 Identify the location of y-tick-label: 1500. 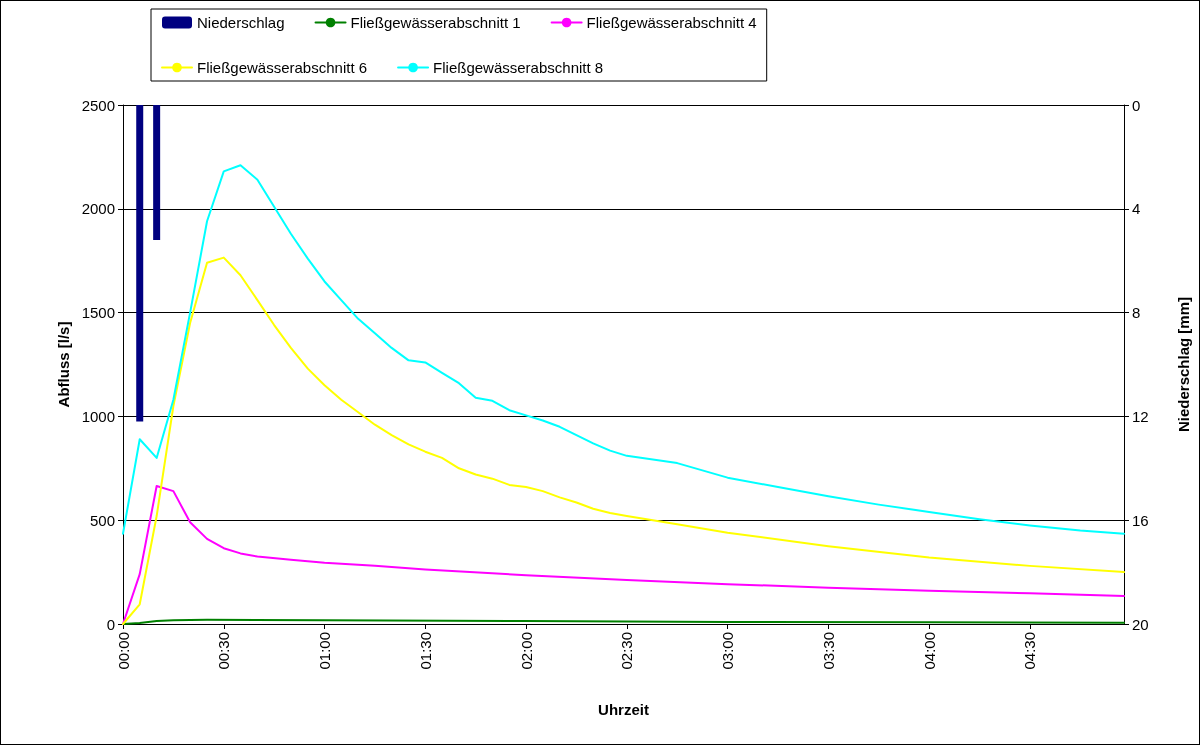
(98, 313).